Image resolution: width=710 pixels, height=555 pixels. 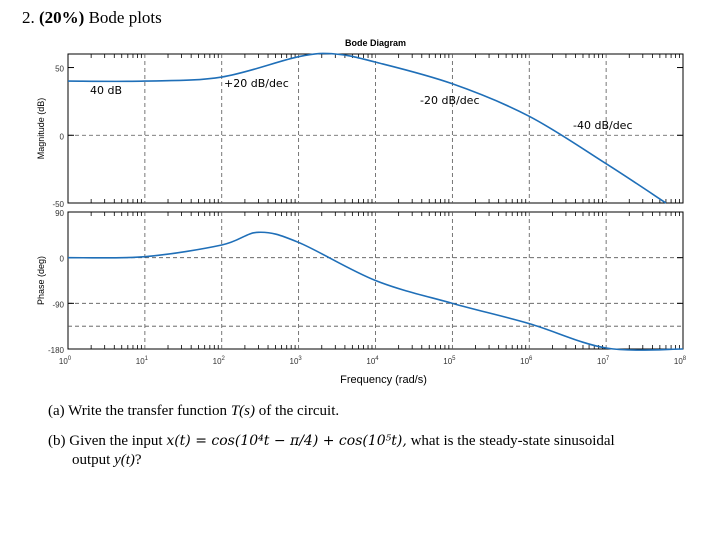 What do you see at coordinates (62, 17) in the screenshot?
I see `problem-weight: (20%)` at bounding box center [62, 17].